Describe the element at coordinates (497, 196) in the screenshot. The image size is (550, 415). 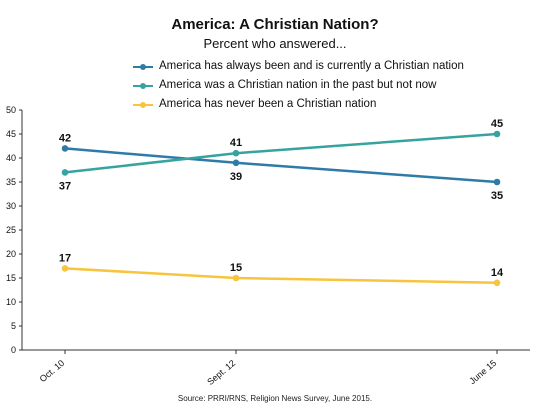
I see `data-label: 35` at that location.